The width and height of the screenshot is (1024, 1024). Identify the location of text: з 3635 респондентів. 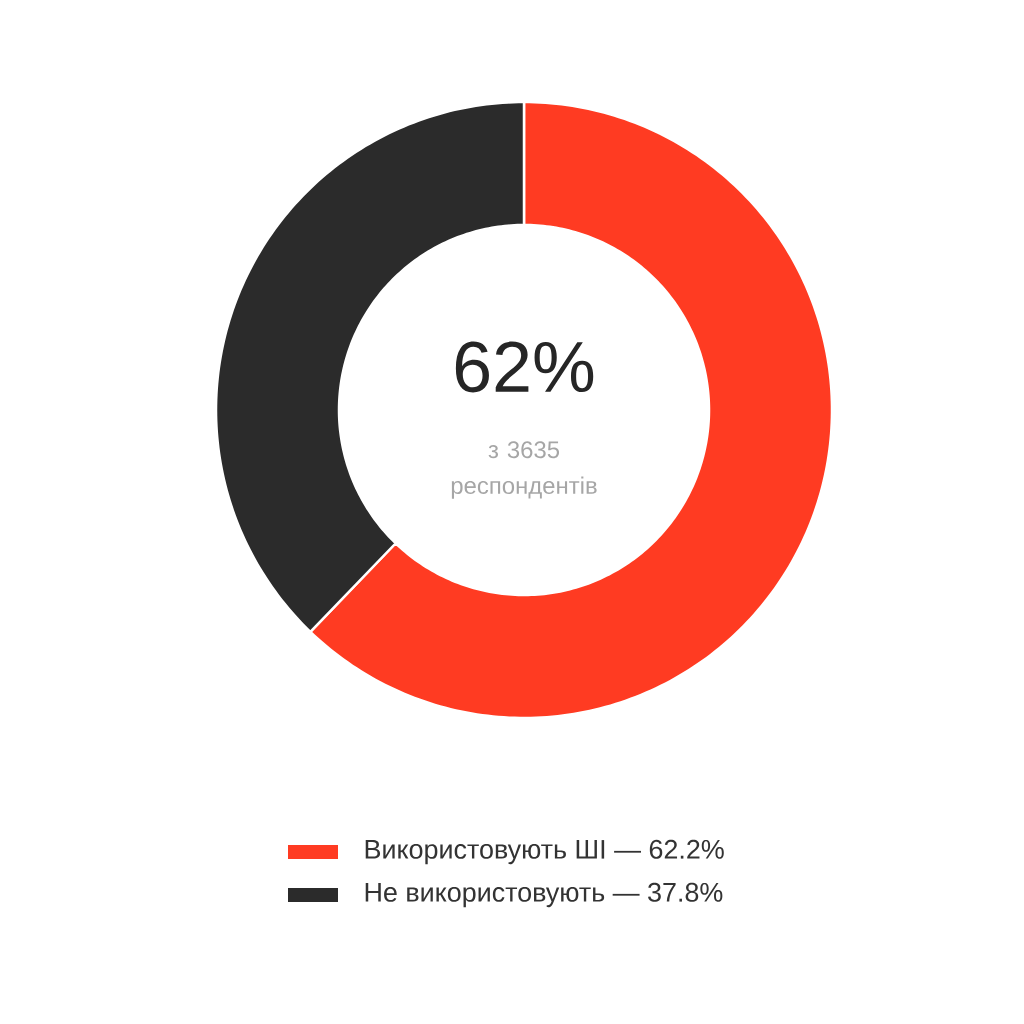
(524, 470).